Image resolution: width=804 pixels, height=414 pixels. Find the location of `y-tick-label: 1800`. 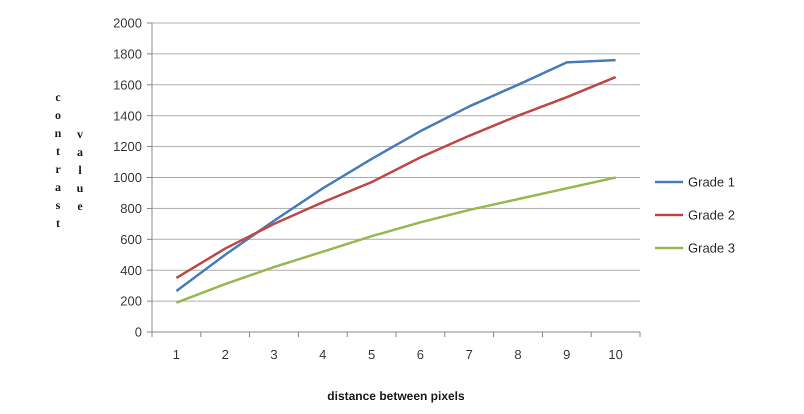

y-tick-label: 1800 is located at coordinates (127, 54).